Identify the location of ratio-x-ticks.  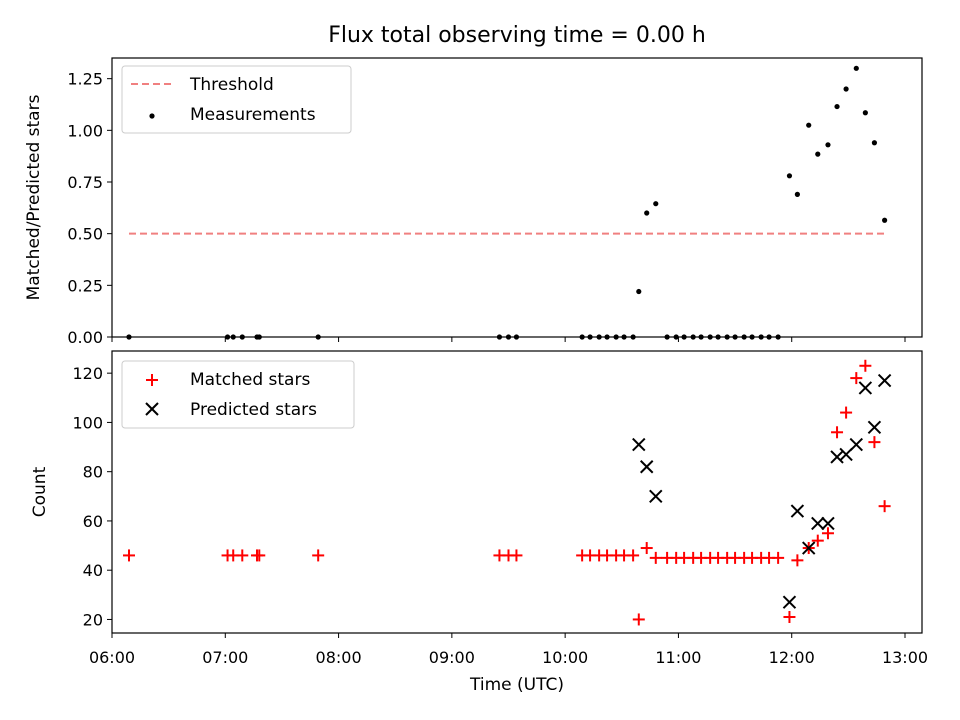
(508, 339).